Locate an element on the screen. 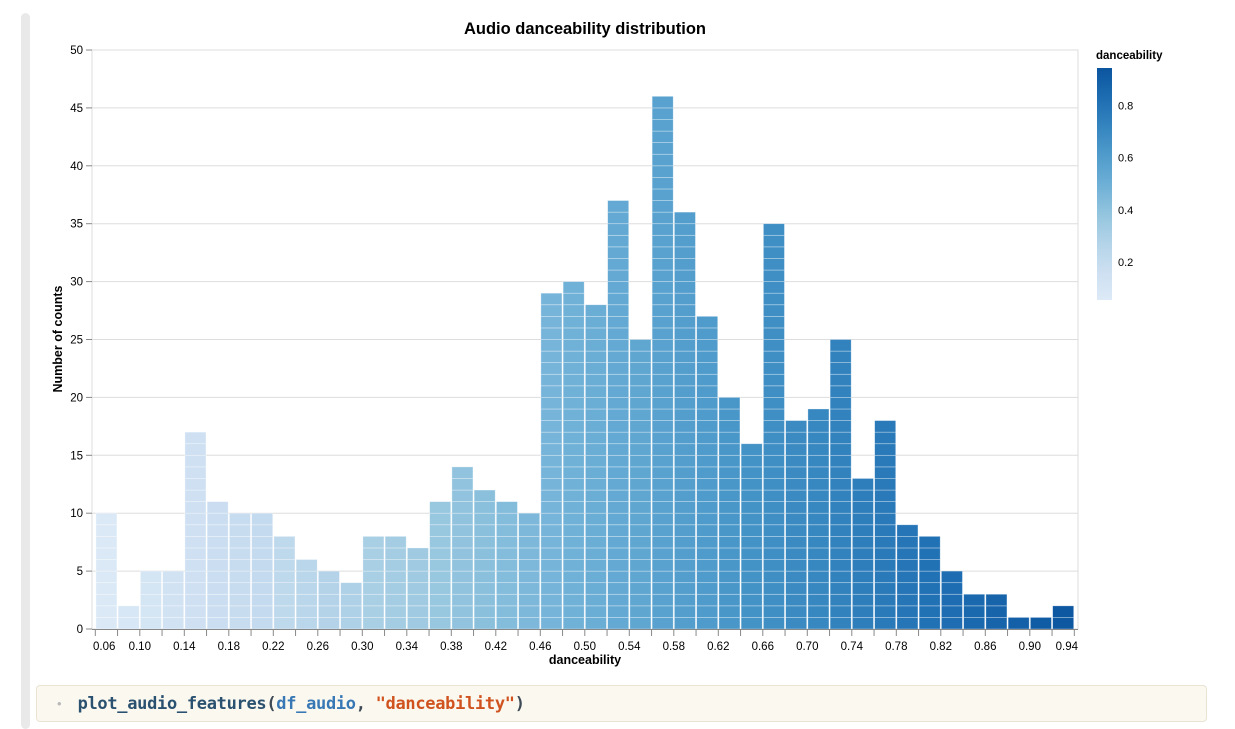 This screenshot has width=1235, height=729. svg-text: 15 is located at coordinates (76, 456).